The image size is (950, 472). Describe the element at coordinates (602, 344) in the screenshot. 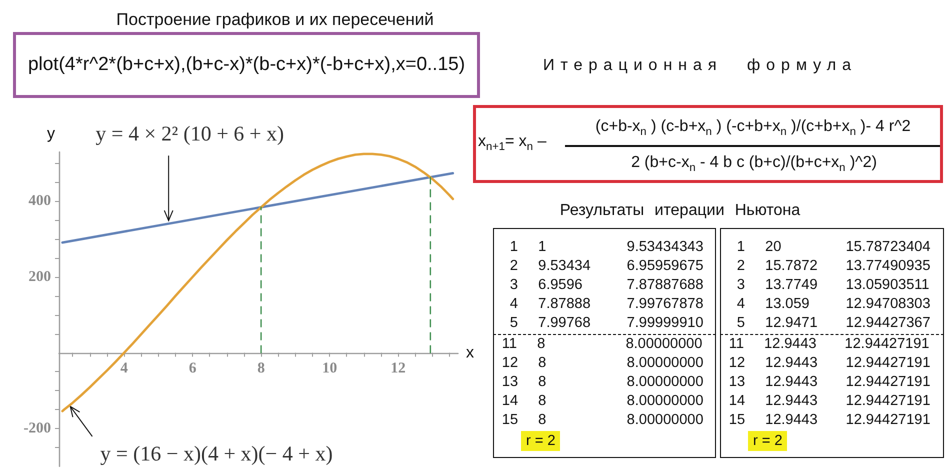

I see `text: 11 8 8.00000000` at that location.